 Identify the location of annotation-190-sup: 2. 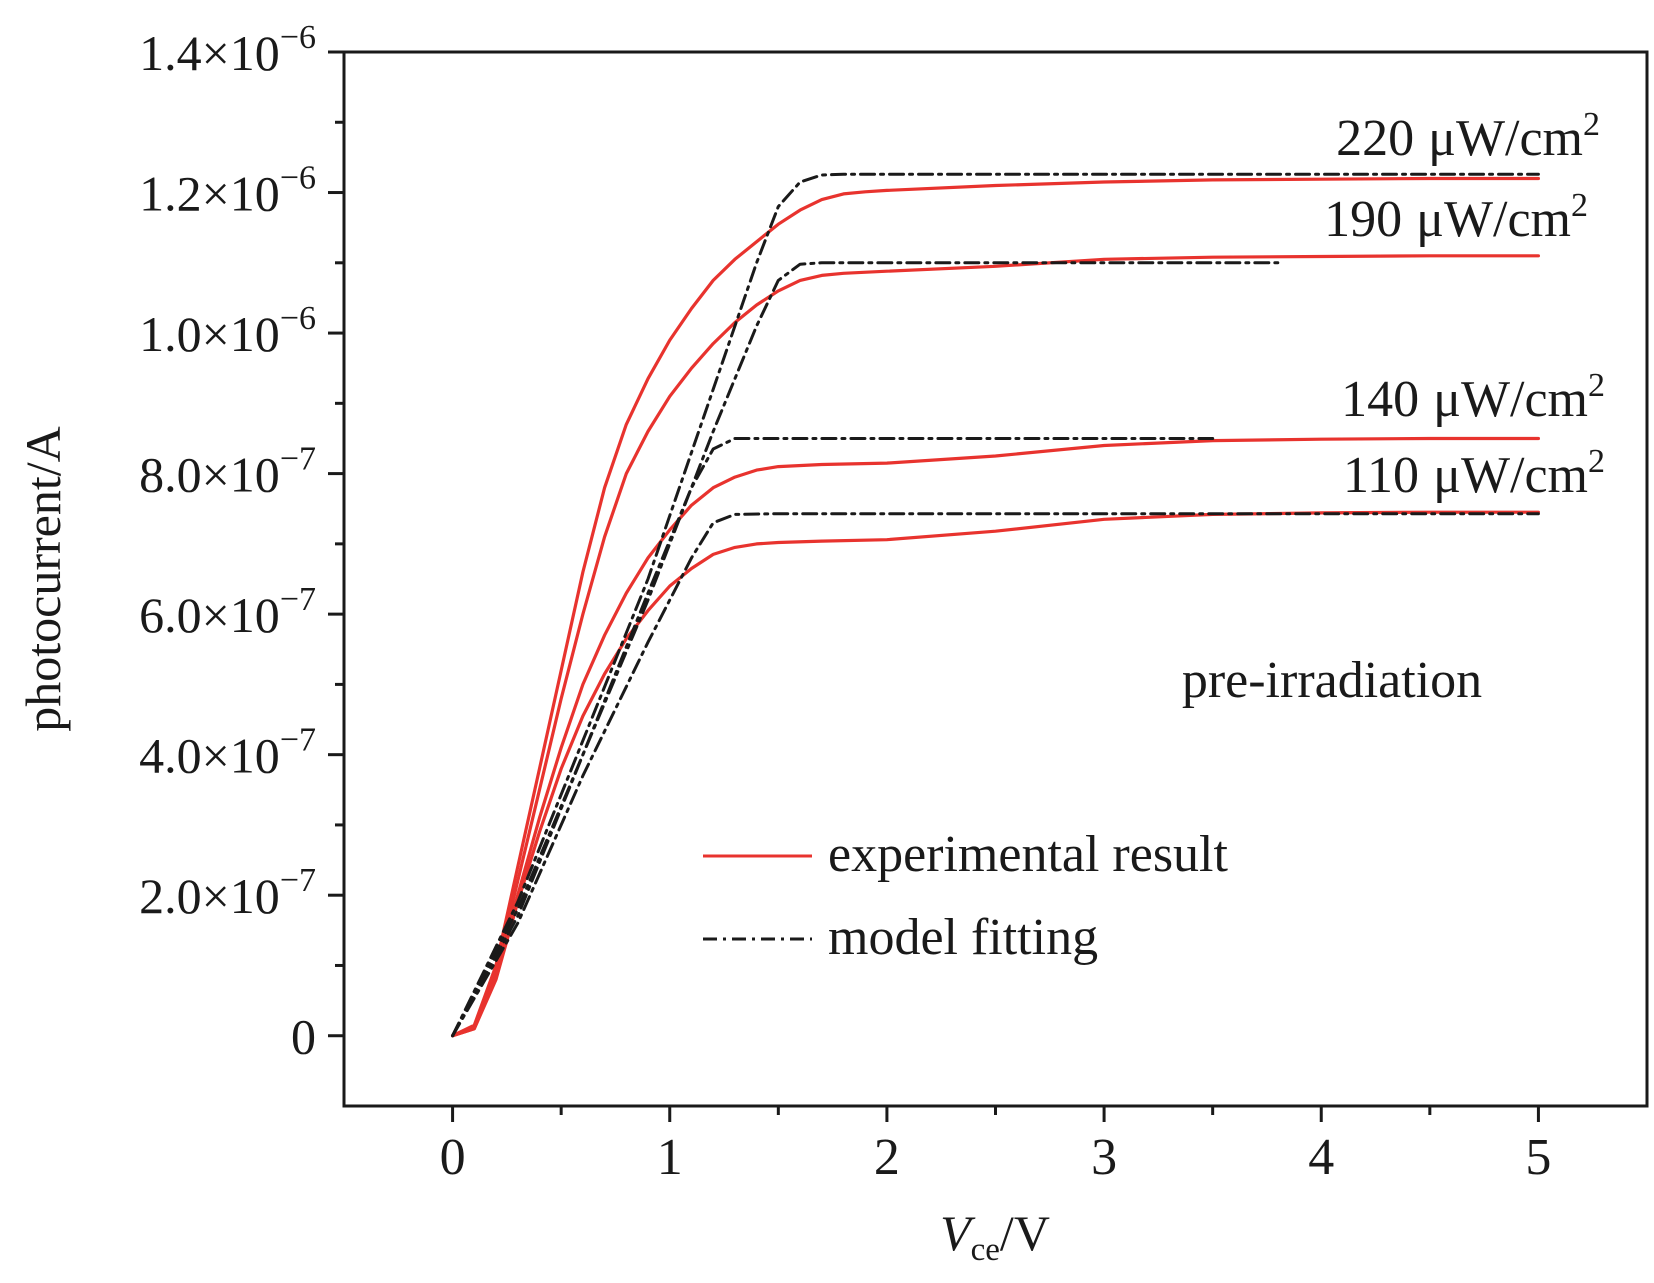
(1579, 205).